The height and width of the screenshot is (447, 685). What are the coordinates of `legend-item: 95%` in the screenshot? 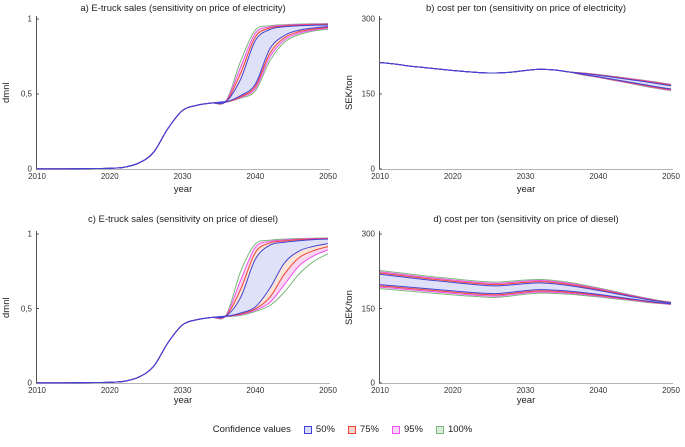 It's located at (407, 429).